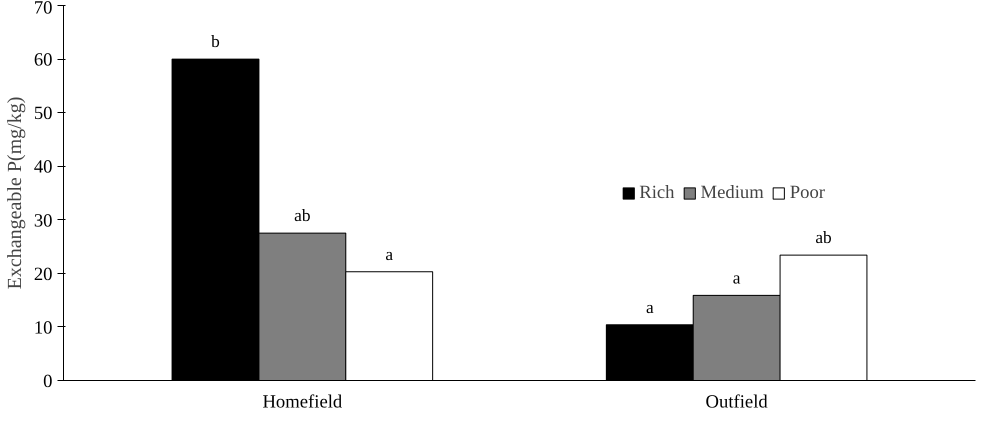  Describe the element at coordinates (807, 193) in the screenshot. I see `legend-label: Poor` at that location.